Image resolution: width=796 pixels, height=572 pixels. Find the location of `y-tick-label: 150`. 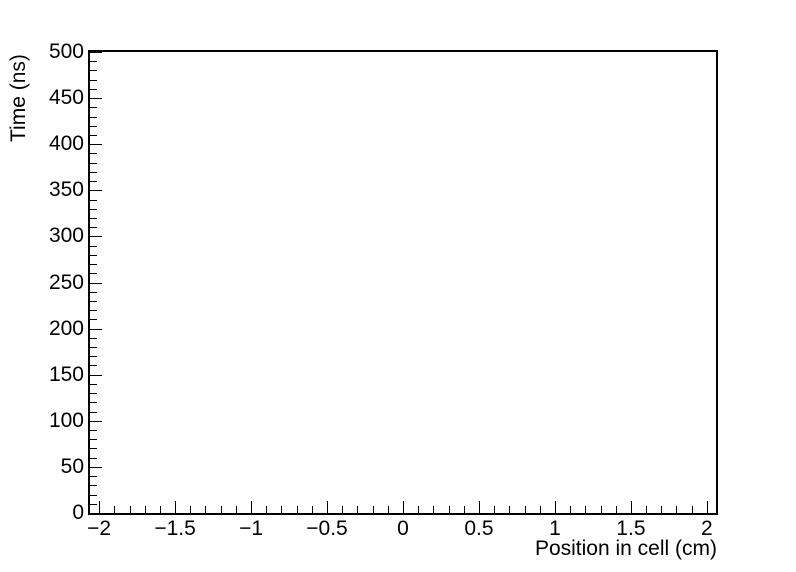

y-tick-label: 150 is located at coordinates (66, 374).